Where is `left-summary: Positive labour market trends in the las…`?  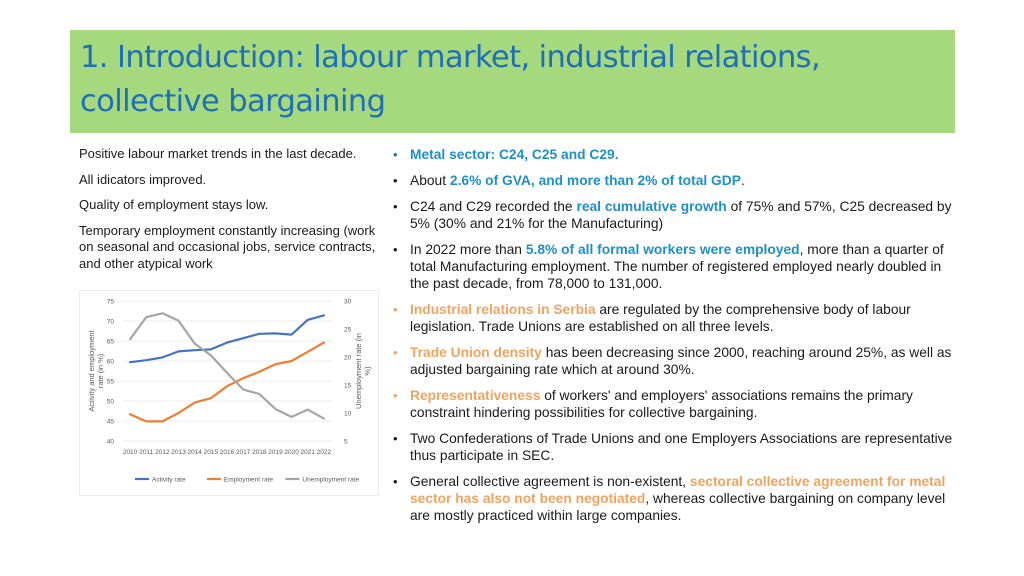 left-summary: Positive labour market trends in the las… is located at coordinates (231, 213).